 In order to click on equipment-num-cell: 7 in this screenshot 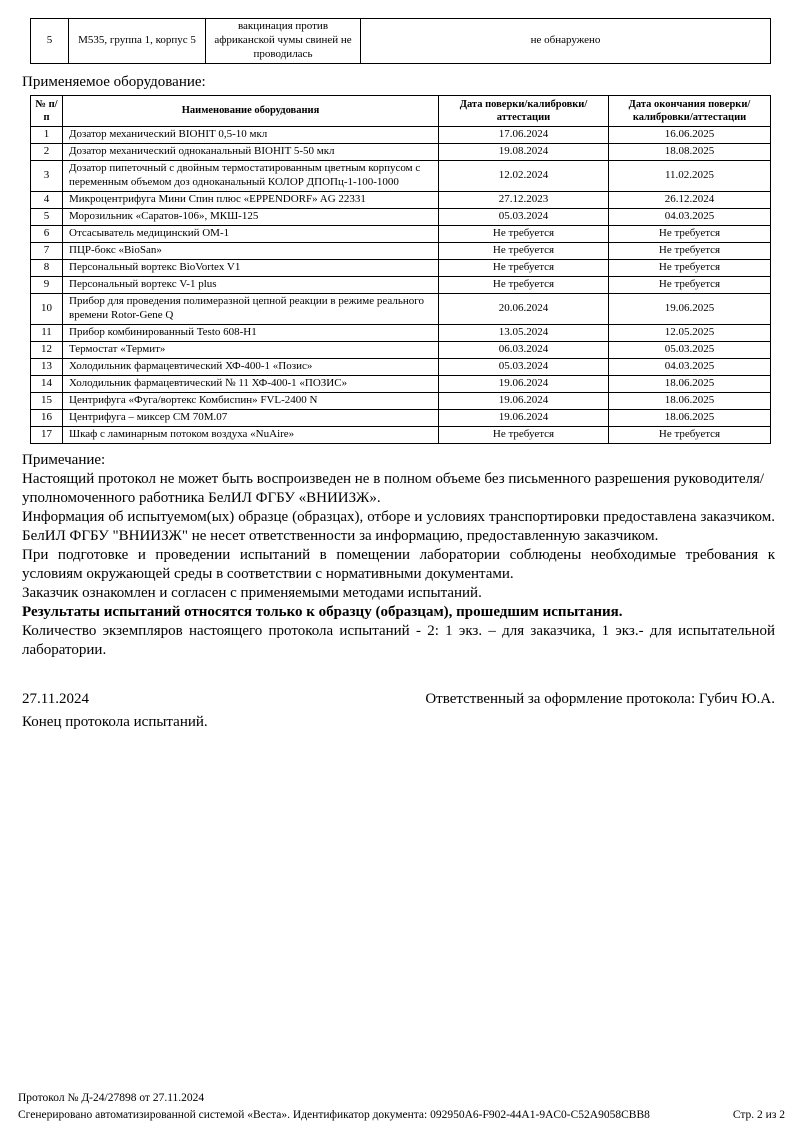, I will do `click(46, 250)`.